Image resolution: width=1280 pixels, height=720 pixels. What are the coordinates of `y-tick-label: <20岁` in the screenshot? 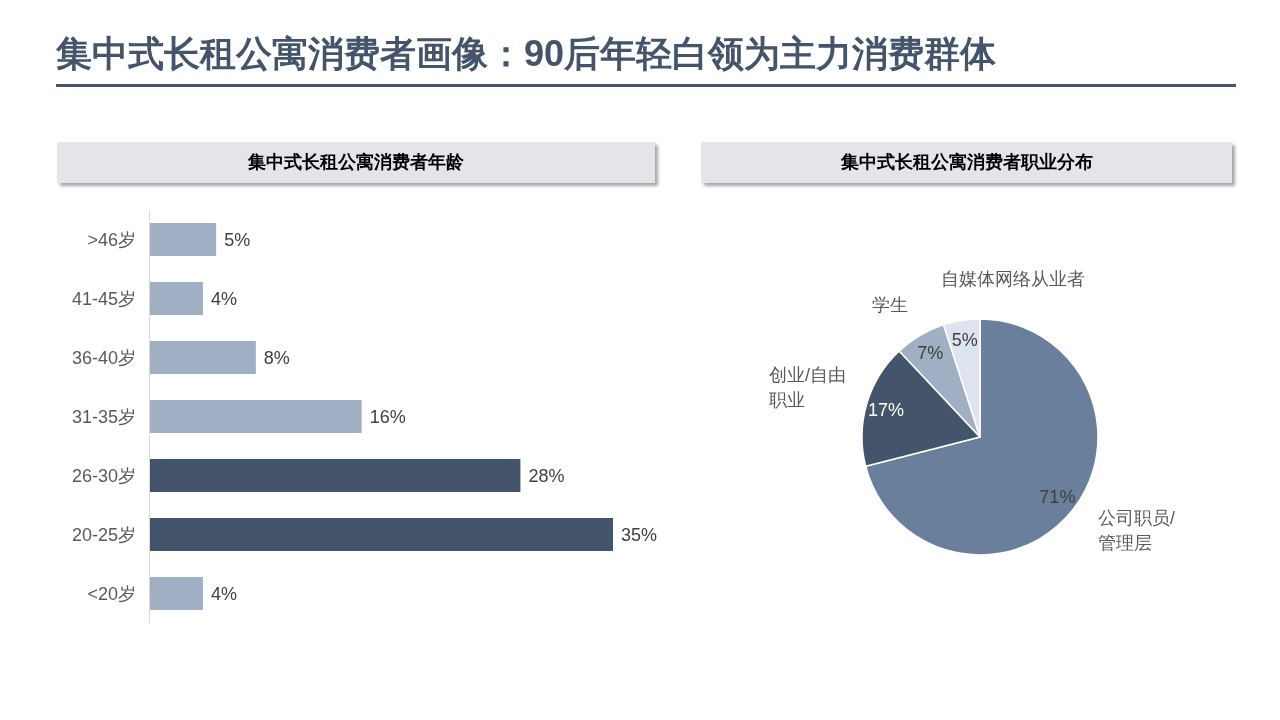 It's located at (111, 593).